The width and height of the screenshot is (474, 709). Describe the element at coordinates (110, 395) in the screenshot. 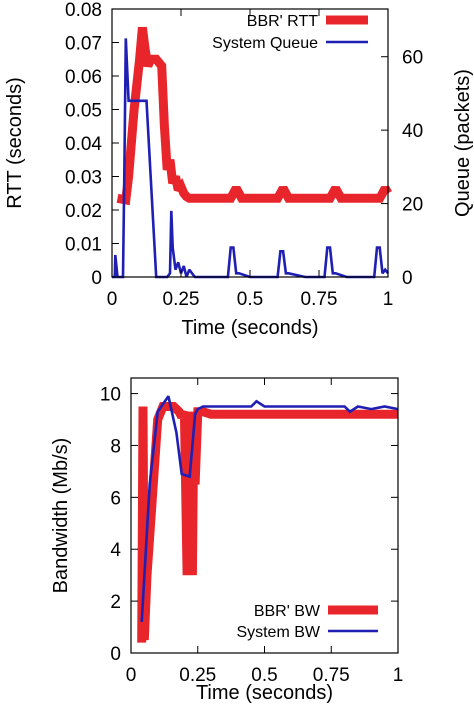

I see `y-tick-label: 10` at that location.